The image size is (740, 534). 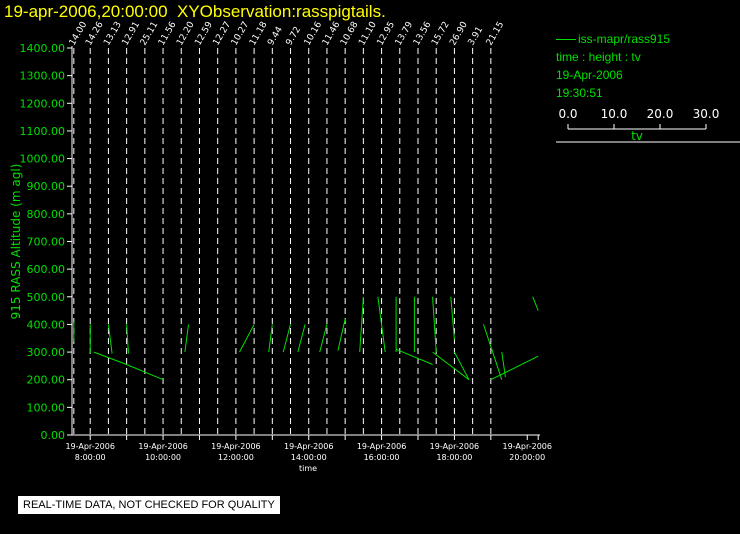 I want to click on y-tick-label: 1200.00, so click(x=43, y=103).